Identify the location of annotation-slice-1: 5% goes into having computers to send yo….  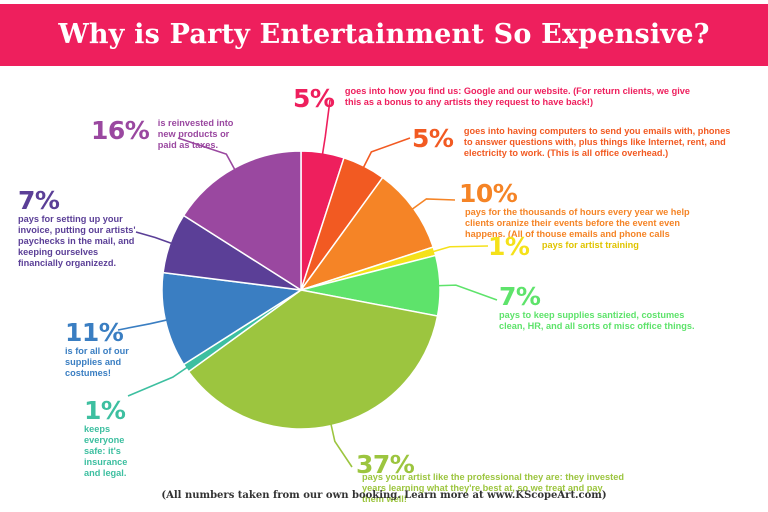
(577, 142).